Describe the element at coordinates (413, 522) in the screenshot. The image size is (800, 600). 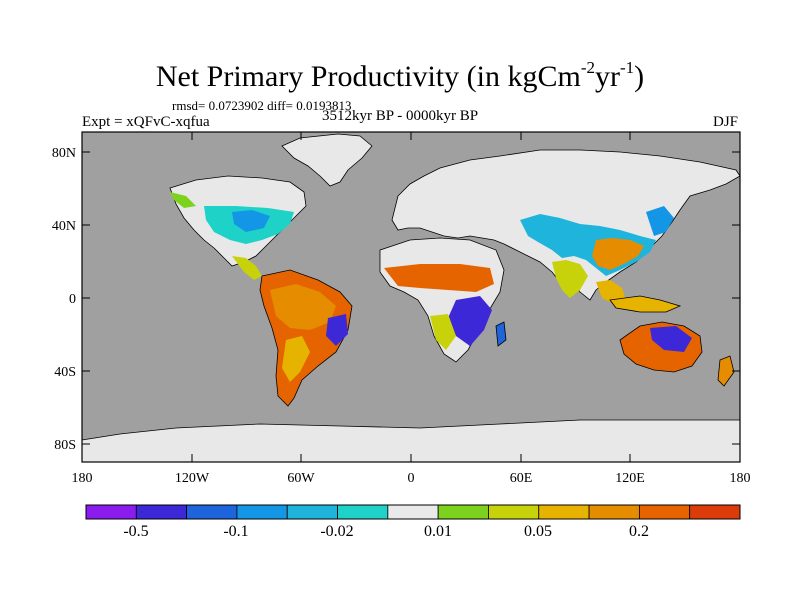
I see `colorbar: -0.5 -0.1 -0.02 0.01 0.05 0.2` at that location.